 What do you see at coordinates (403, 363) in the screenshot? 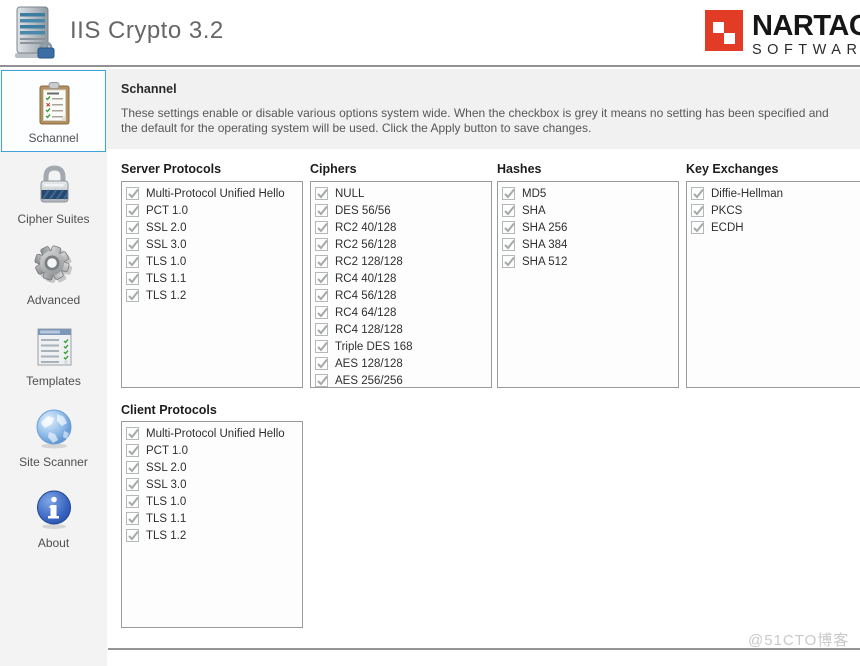
I see `checkbox-row: AES 128/128` at bounding box center [403, 363].